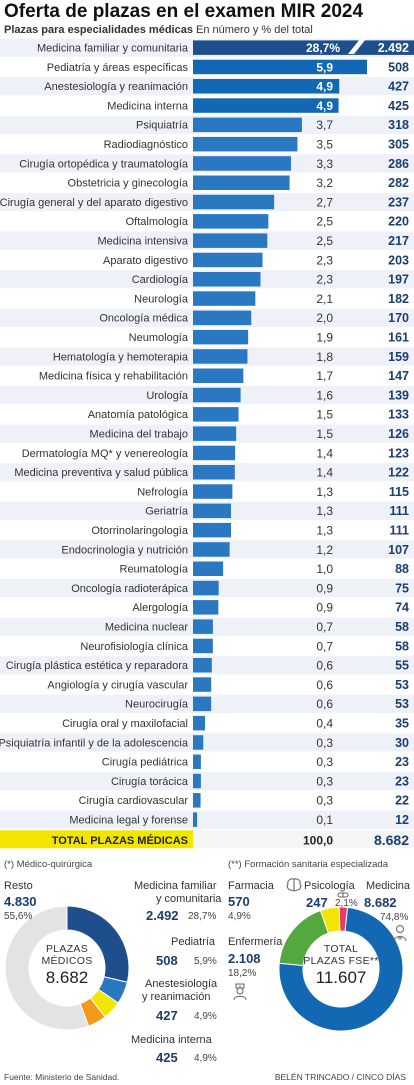  Describe the element at coordinates (324, 724) in the screenshot. I see `pct-label: 0,4` at that location.